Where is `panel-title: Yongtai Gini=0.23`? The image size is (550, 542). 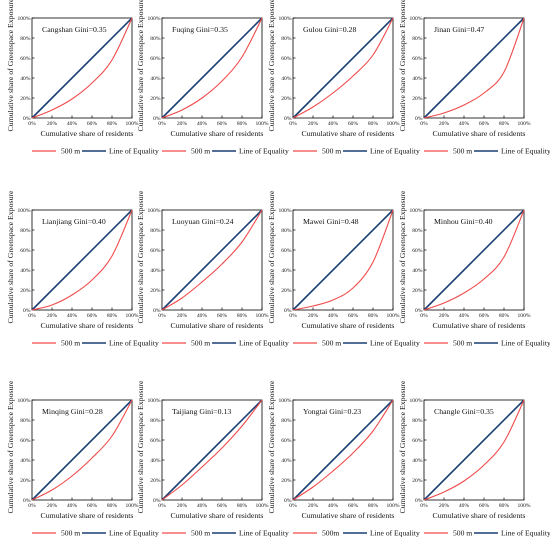
panel-title: Yongtai Gini=0.23 is located at coordinates (332, 411).